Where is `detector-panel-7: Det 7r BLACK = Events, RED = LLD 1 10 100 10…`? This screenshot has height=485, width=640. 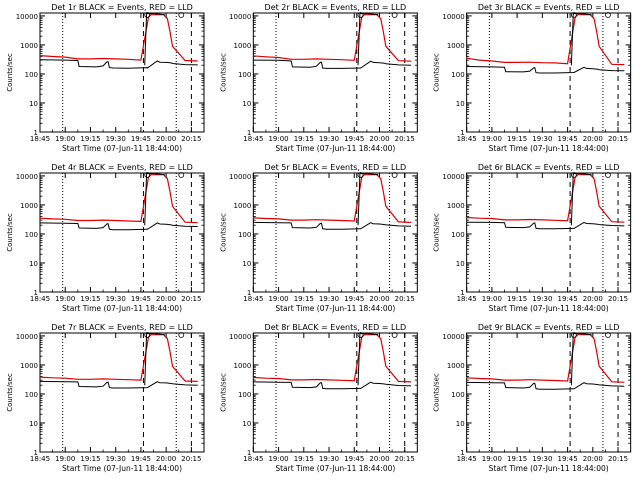
detector-panel-7: Det 7r BLACK = Events, RED = LLD 1 10 100 10… is located at coordinates (105, 398).